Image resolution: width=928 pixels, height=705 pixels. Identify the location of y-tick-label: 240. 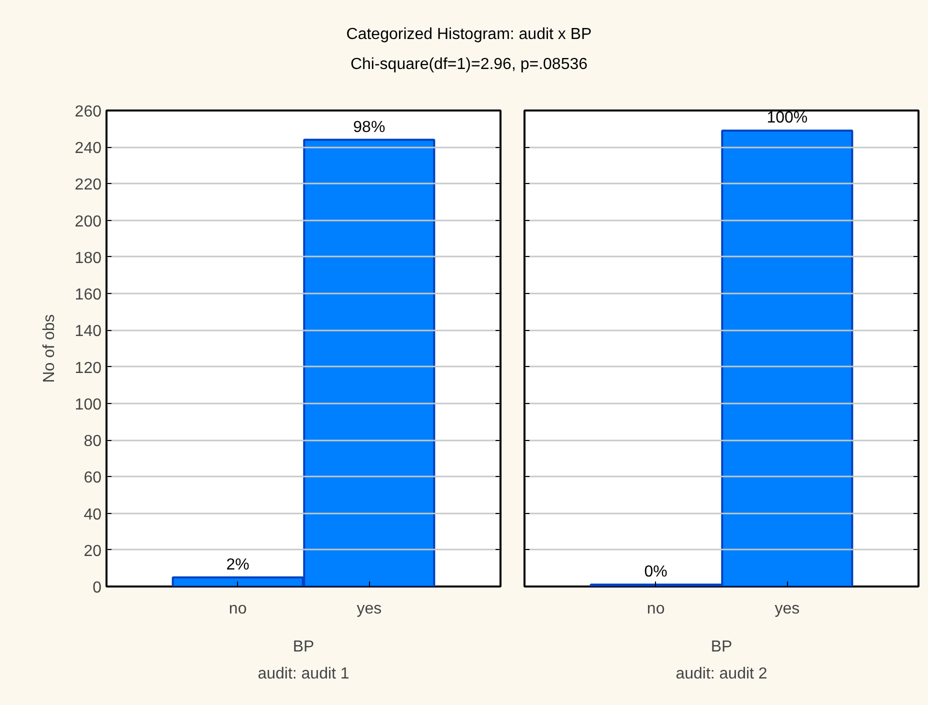
(88, 149).